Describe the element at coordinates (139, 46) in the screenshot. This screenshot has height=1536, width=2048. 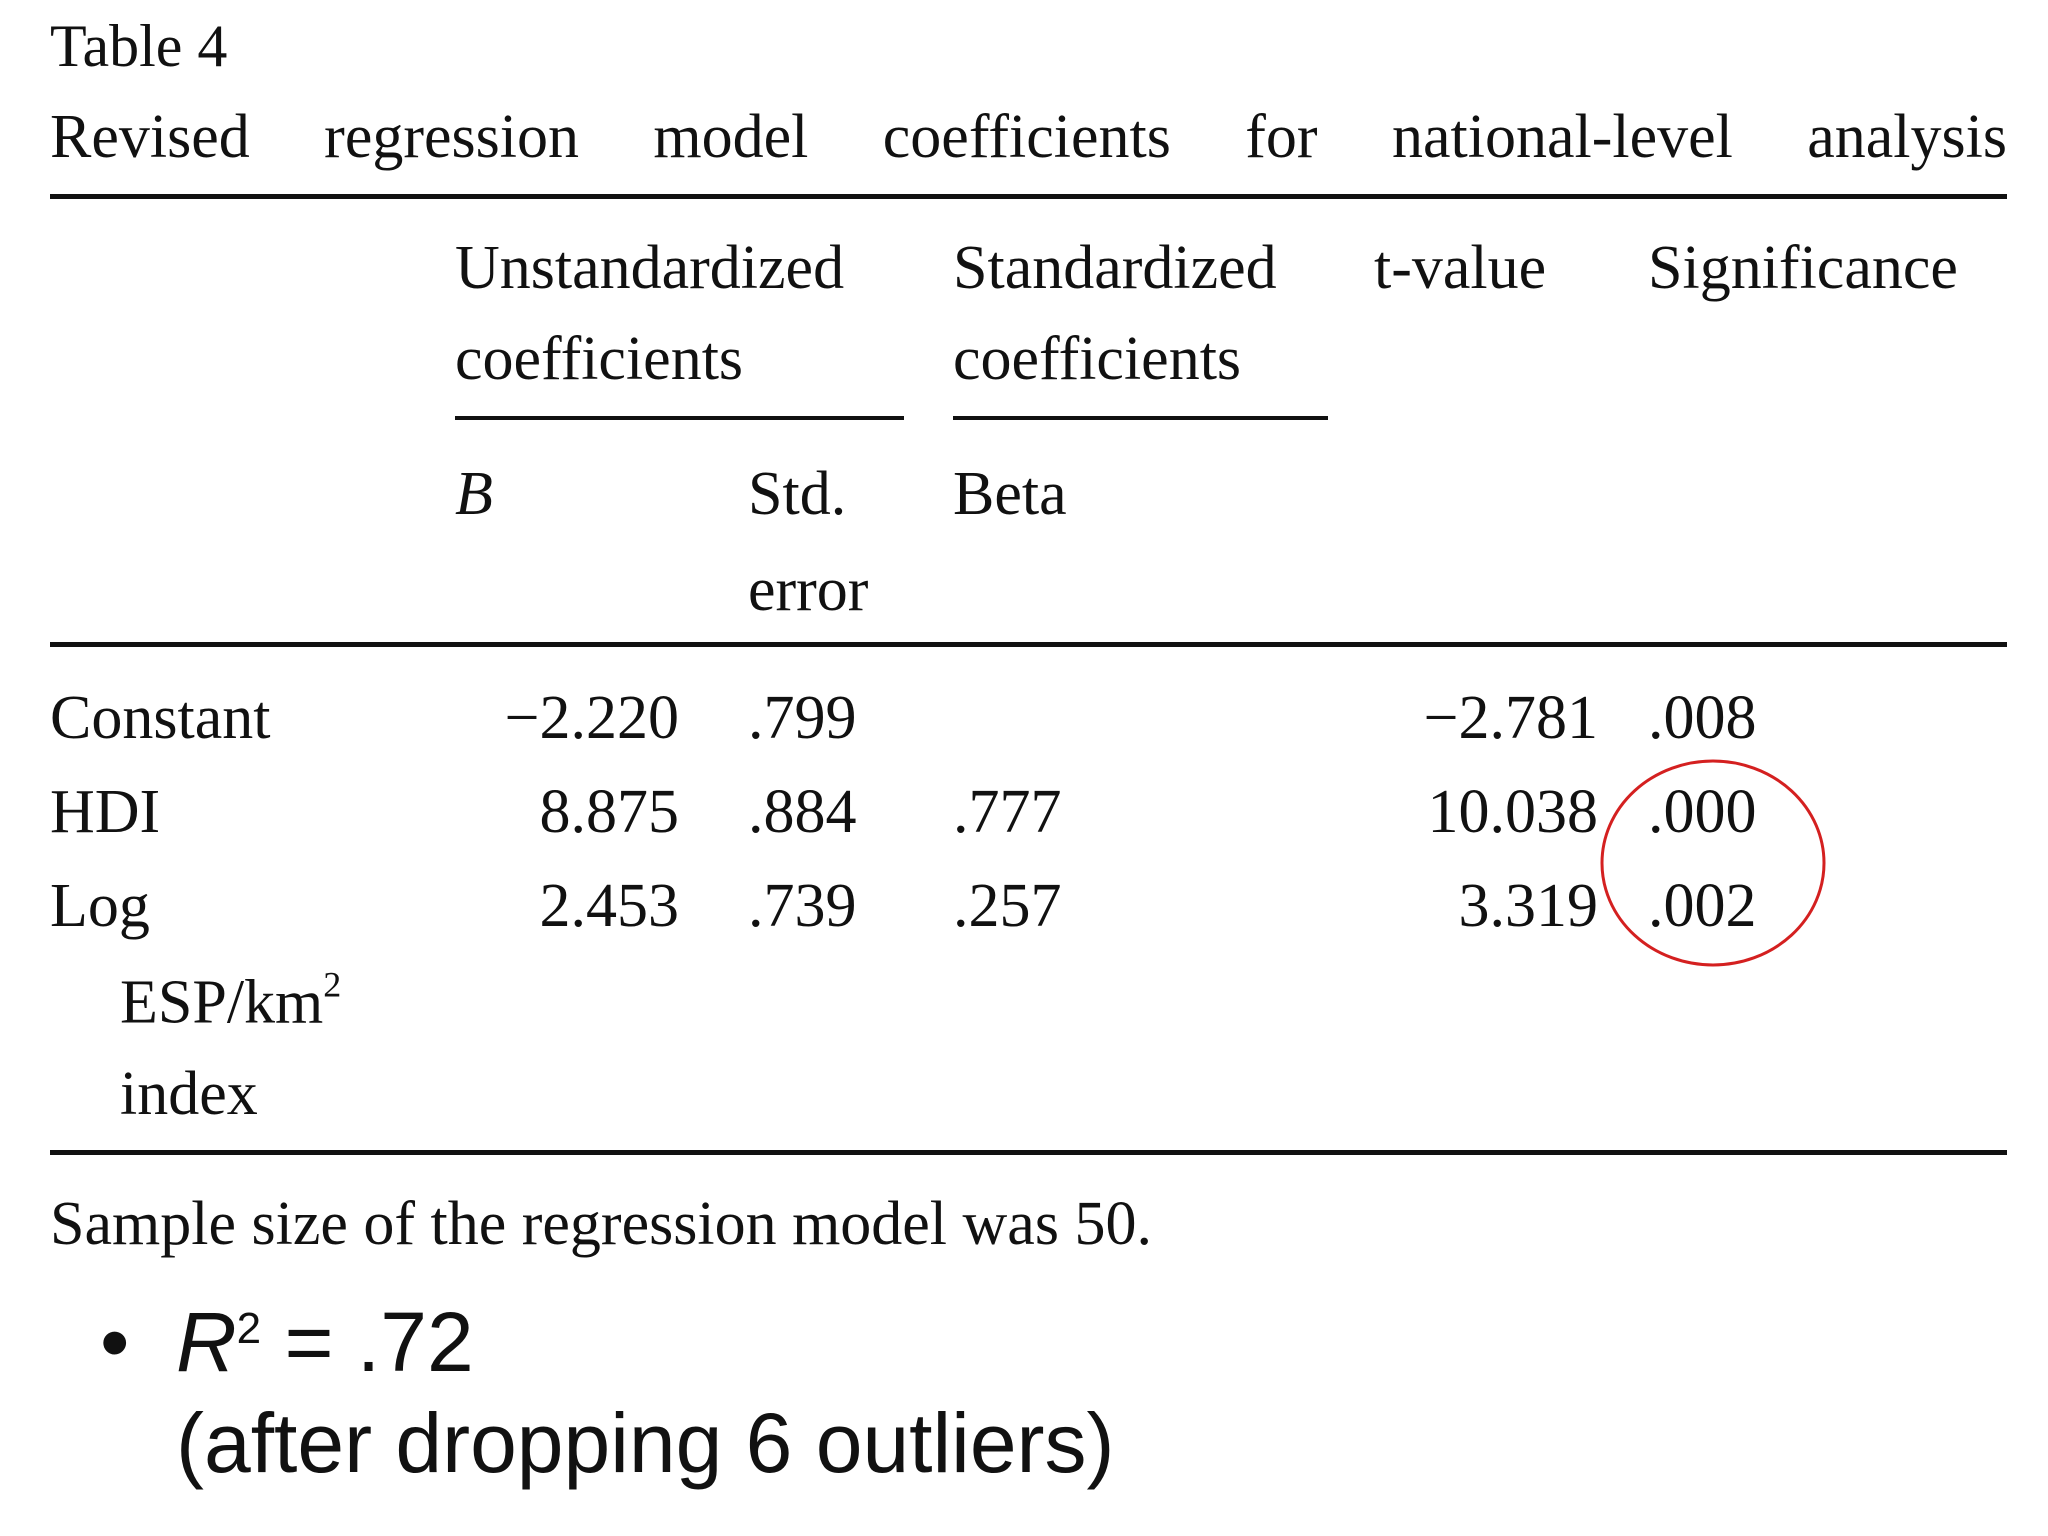
I see `table-label: Table 4` at that location.